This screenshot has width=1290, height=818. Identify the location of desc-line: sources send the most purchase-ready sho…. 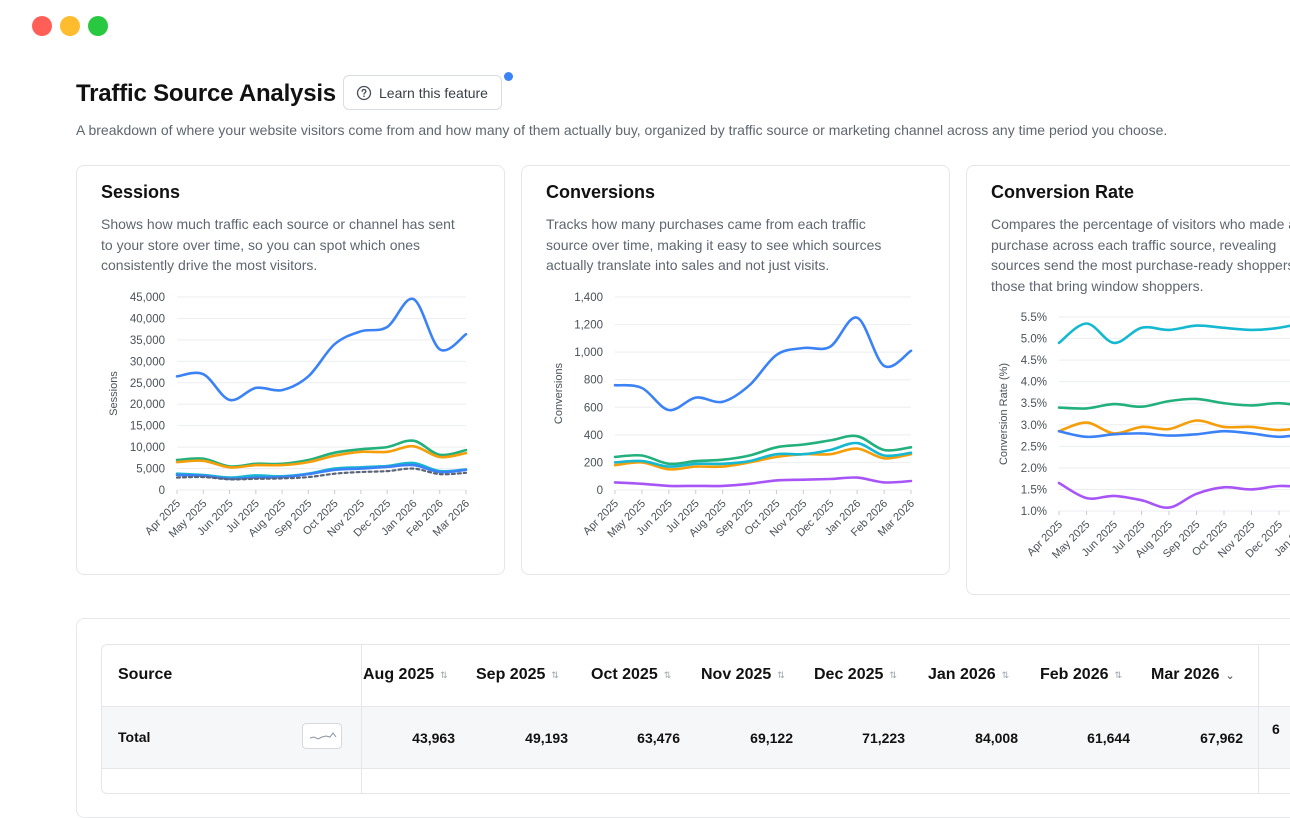
(1140, 265).